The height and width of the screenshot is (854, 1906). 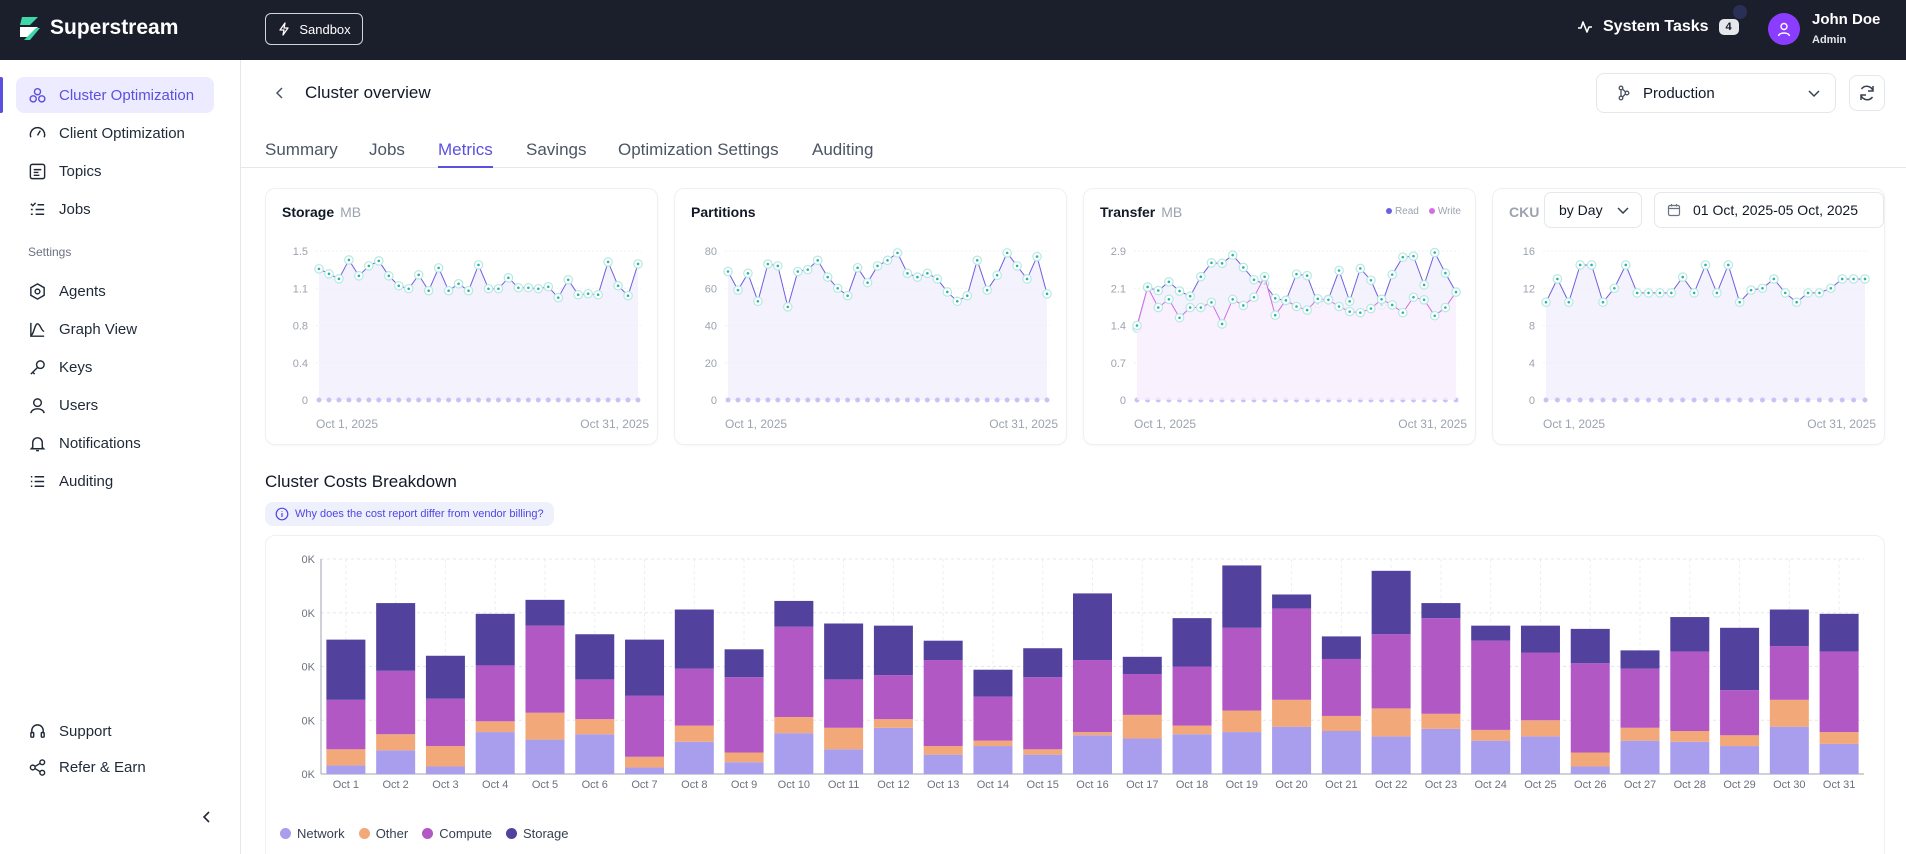 I want to click on sidebar-item-keys: Keys, so click(x=115, y=367).